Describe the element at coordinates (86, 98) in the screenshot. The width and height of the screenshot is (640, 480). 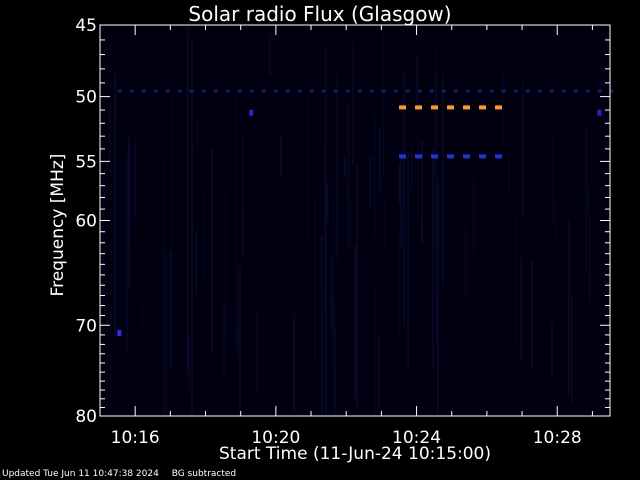
I see `y-tick-label: 50` at that location.